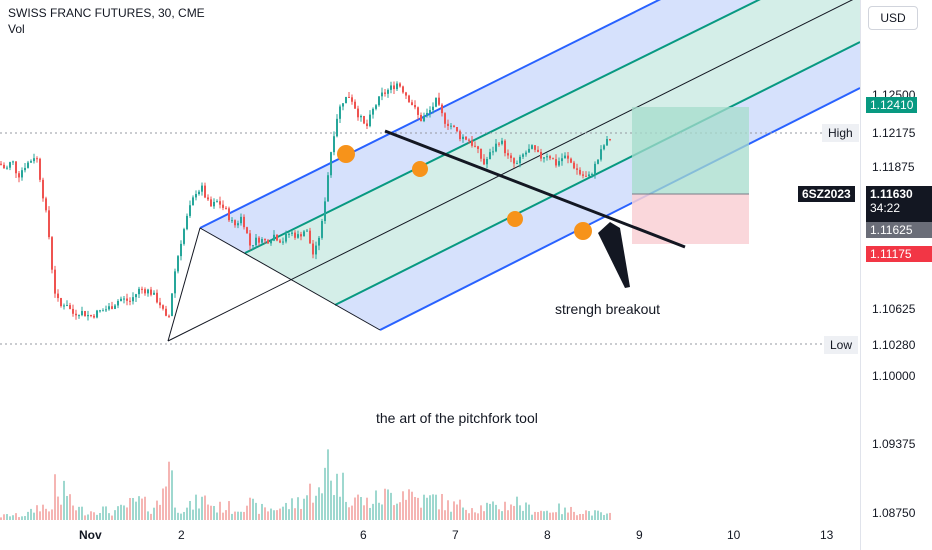 This screenshot has height=550, width=932. I want to click on volume-label: Vol, so click(16, 29).